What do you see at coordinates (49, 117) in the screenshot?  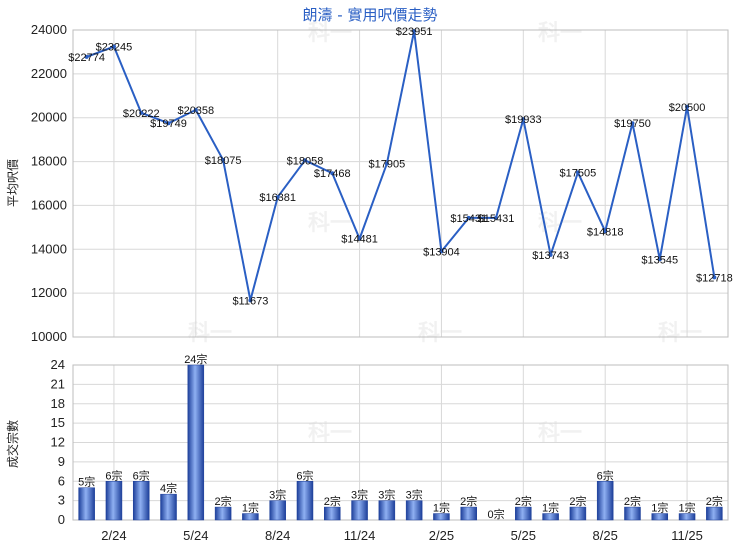 I see `price-y-tick-label: 20000` at bounding box center [49, 117].